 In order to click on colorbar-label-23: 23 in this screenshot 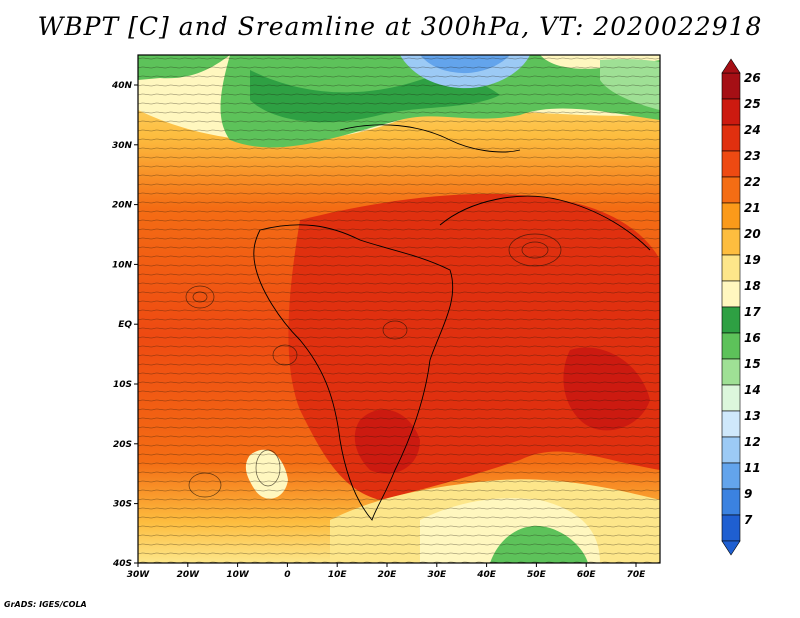, I will do `click(752, 156)`.